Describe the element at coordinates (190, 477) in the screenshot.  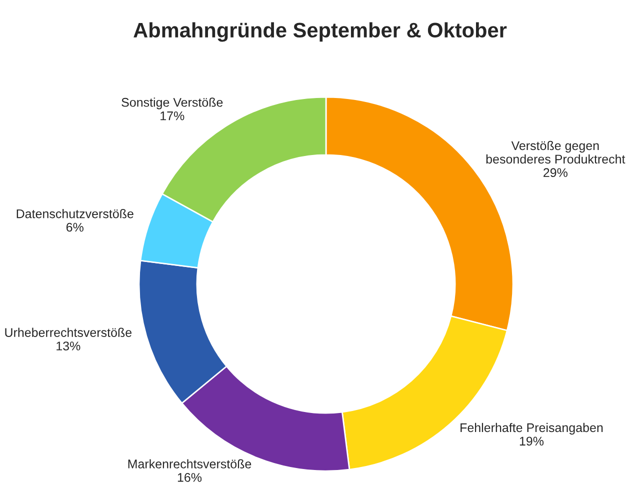
I see `data-label: 16%` at that location.